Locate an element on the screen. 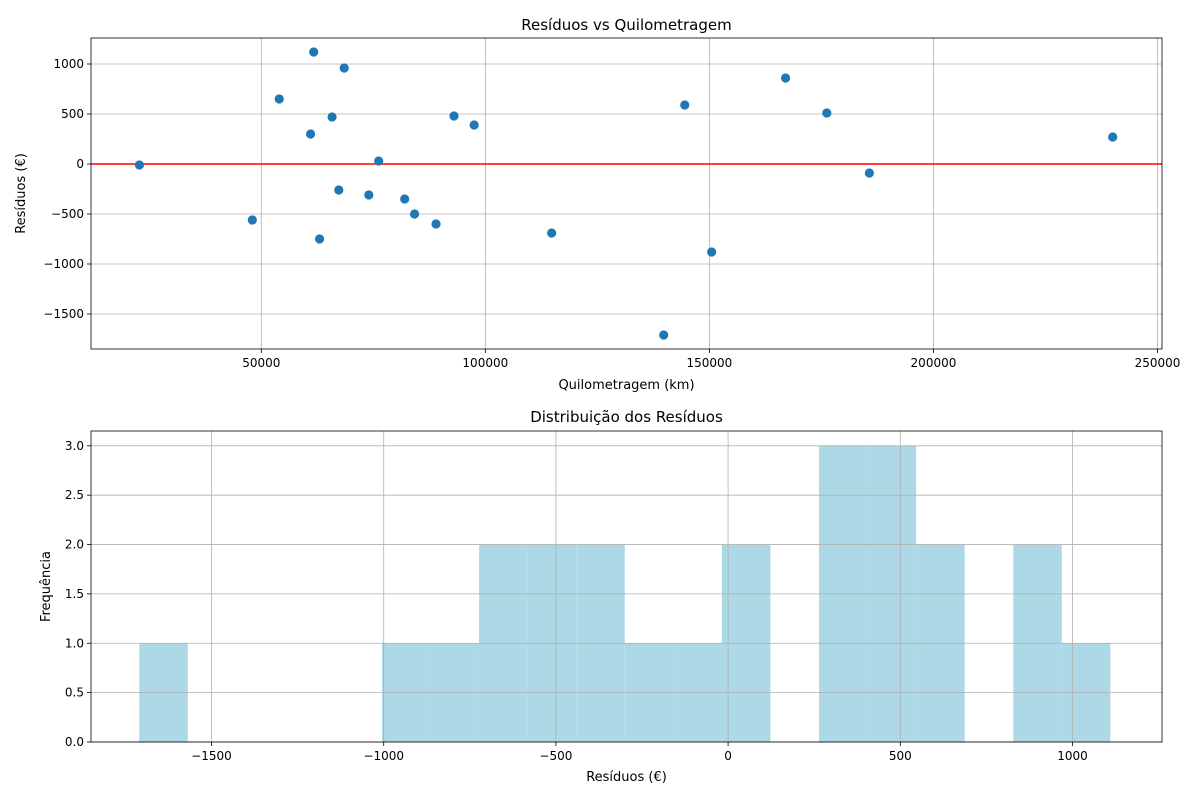 The image size is (1200, 800). scatter-x-tick-label: 250000 is located at coordinates (1158, 363).